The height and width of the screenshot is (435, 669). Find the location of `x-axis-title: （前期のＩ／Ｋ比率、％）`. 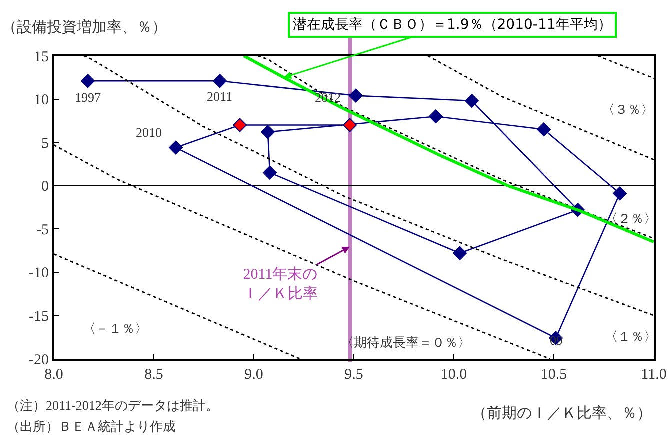

x-axis-title: （前期のＩ／Ｋ比率、％） is located at coordinates (562, 413).